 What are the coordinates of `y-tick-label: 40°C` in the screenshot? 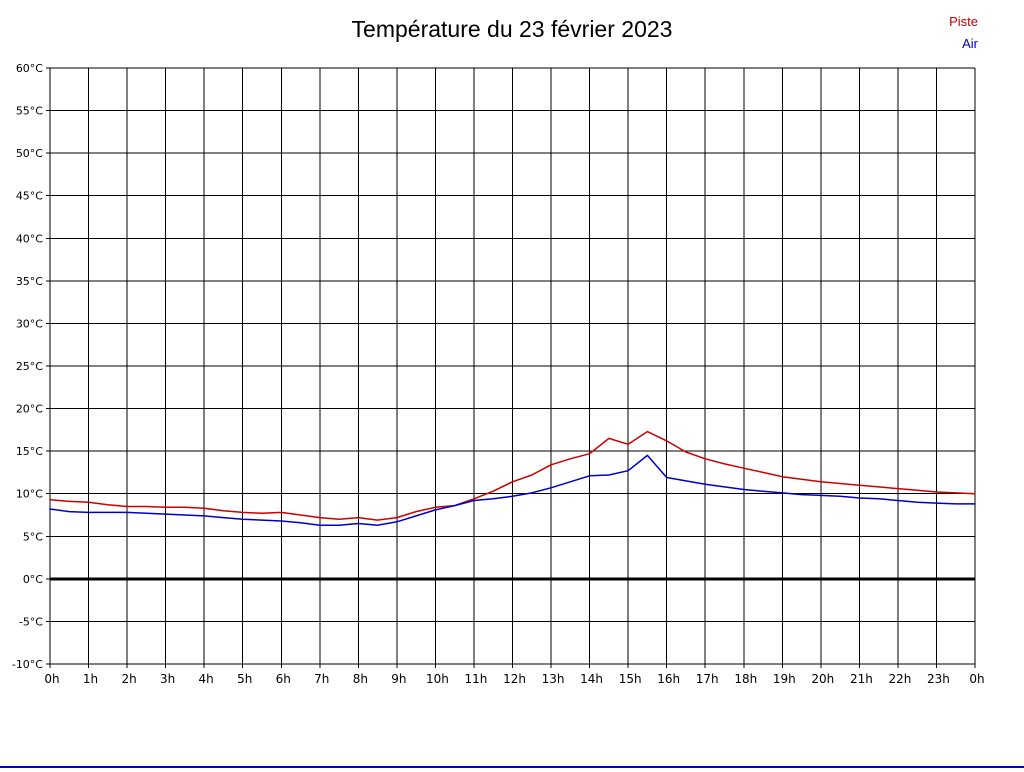 It's located at (29, 238).